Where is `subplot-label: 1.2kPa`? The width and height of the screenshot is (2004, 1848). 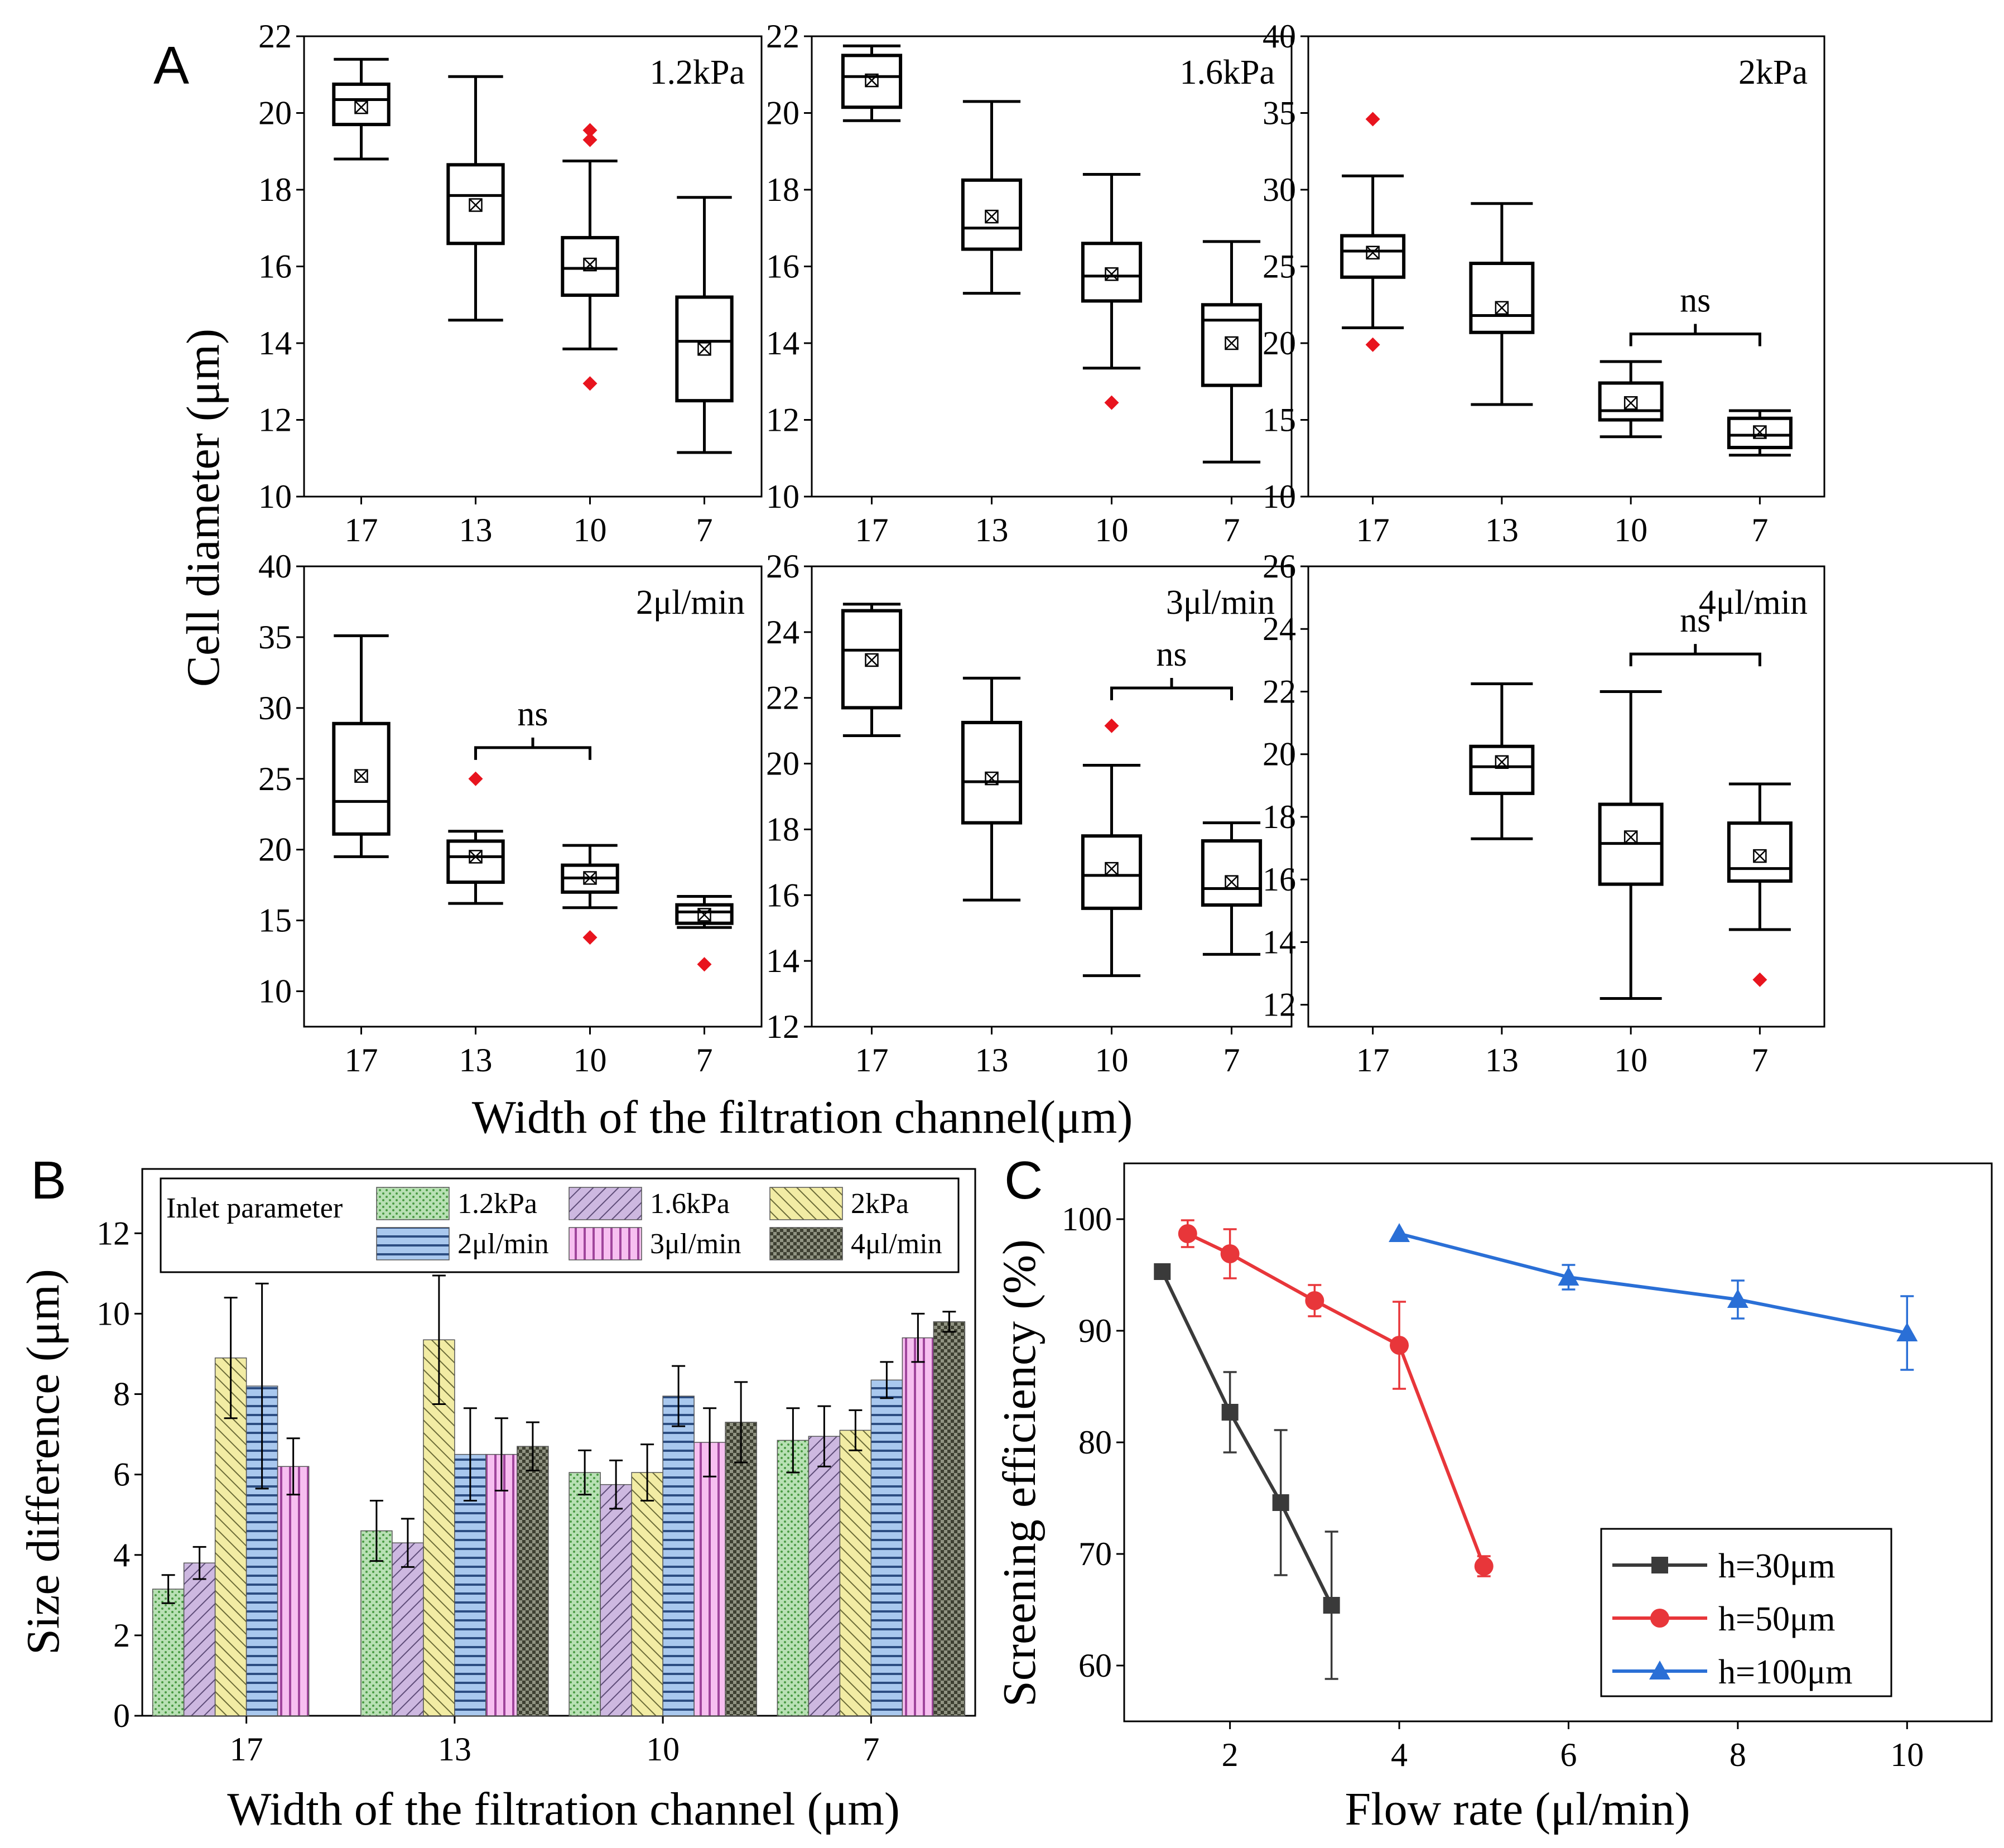 subplot-label: 1.2kPa is located at coordinates (697, 73).